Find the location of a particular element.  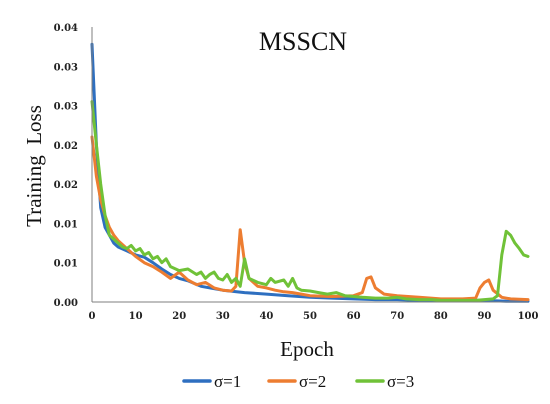

x-tick-label: 40 is located at coordinates (266, 316).